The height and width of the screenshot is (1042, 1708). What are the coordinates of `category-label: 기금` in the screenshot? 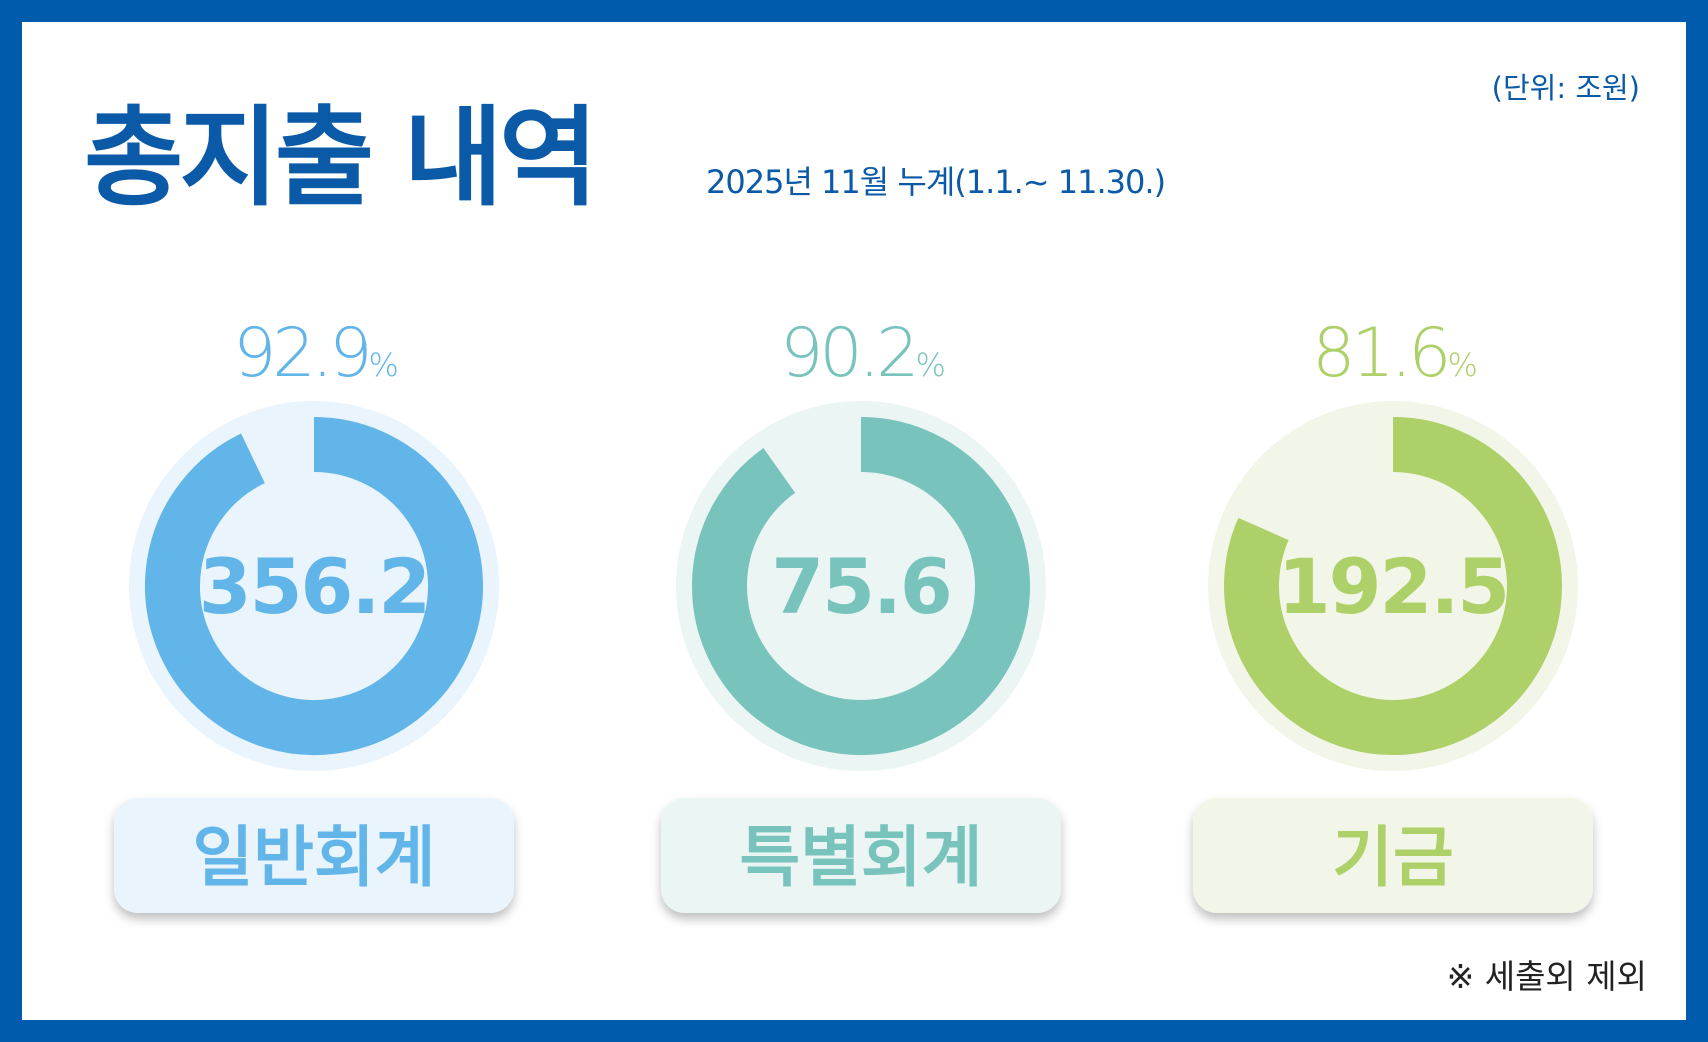 It's located at (1392, 857).